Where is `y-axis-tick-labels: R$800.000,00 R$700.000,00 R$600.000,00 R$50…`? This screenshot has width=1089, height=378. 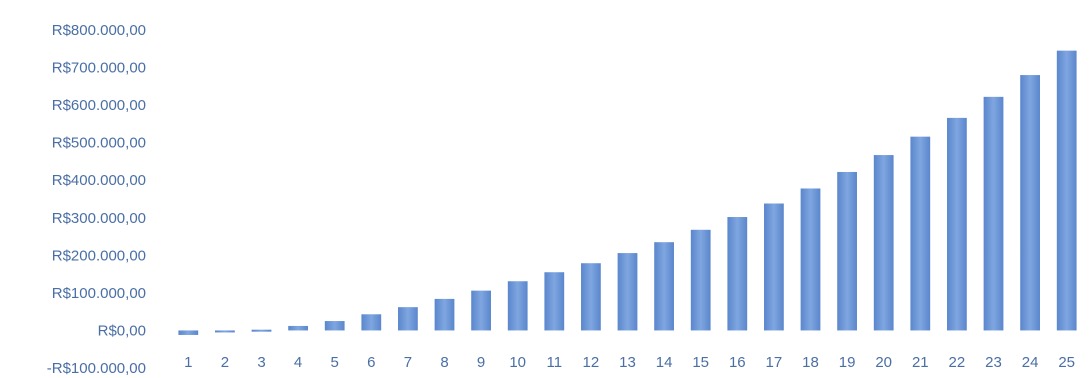
y-axis-tick-labels: R$800.000,00 R$700.000,00 R$600.000,00 R$50… is located at coordinates (96, 199).